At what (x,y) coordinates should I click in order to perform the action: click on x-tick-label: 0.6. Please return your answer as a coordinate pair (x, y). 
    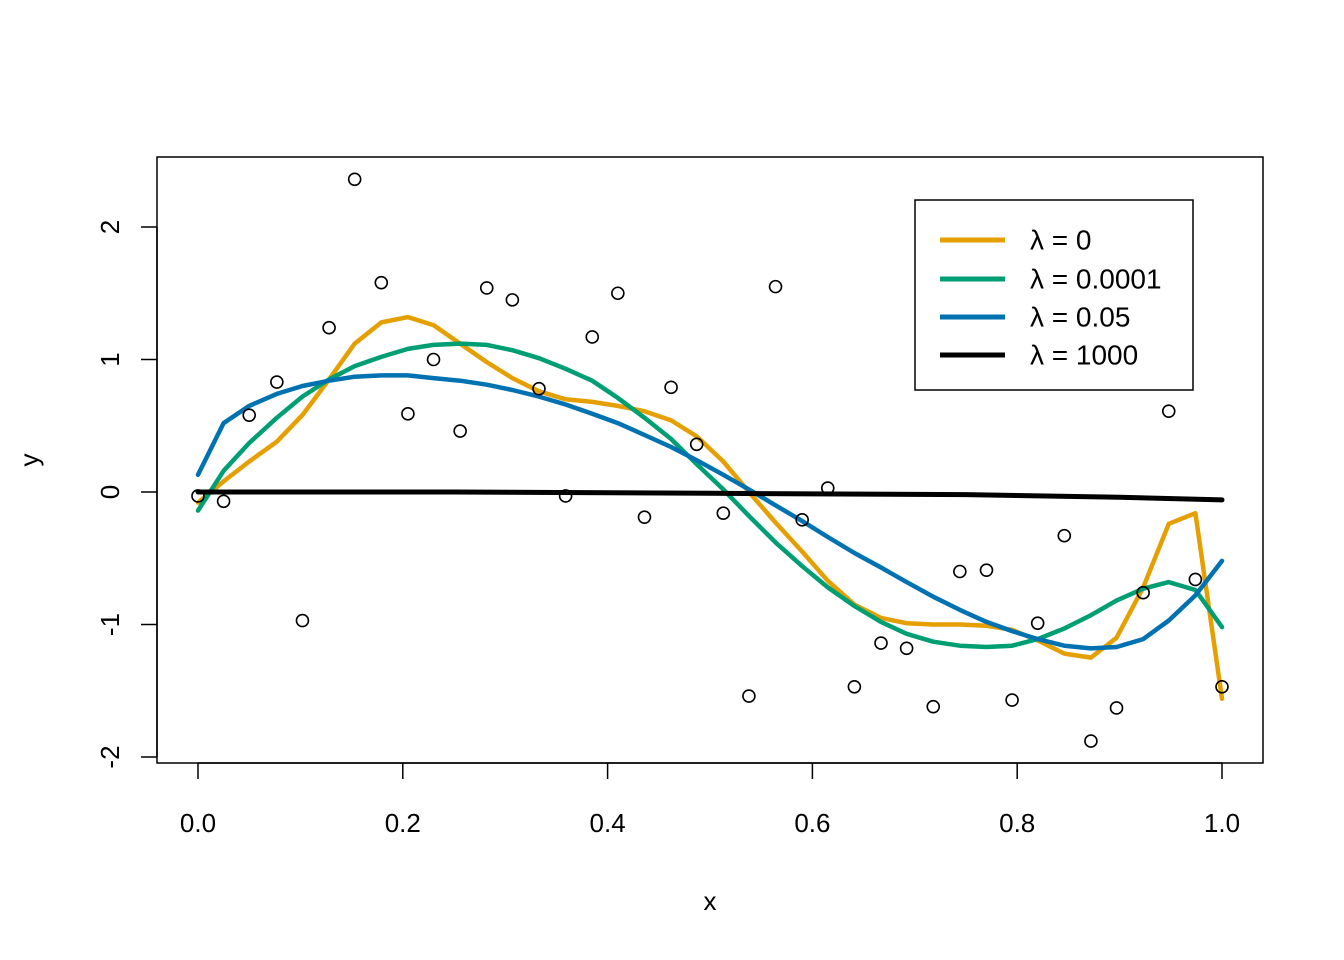
    Looking at the image, I should click on (812, 823).